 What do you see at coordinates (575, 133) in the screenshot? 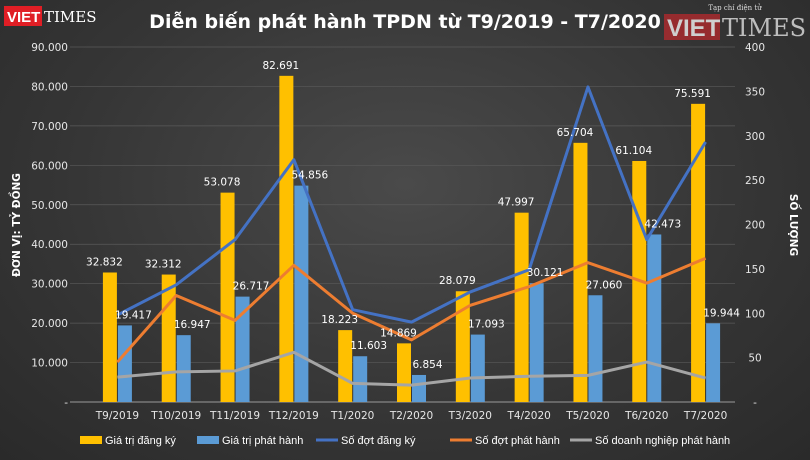
I see `data-label: 65.704` at bounding box center [575, 133].